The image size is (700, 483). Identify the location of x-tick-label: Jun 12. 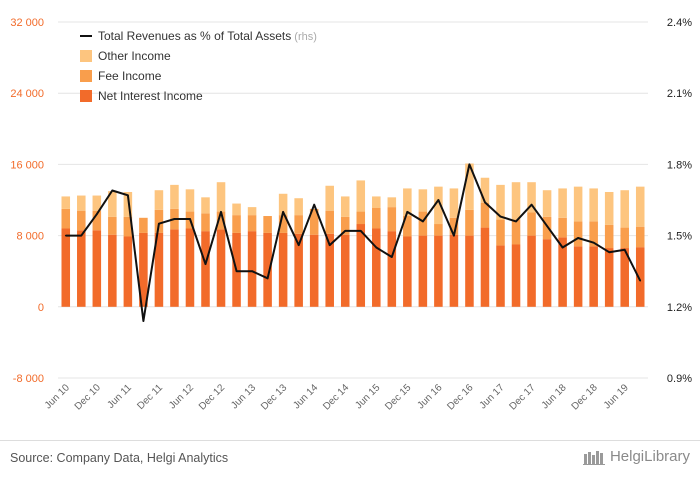
(181, 396).